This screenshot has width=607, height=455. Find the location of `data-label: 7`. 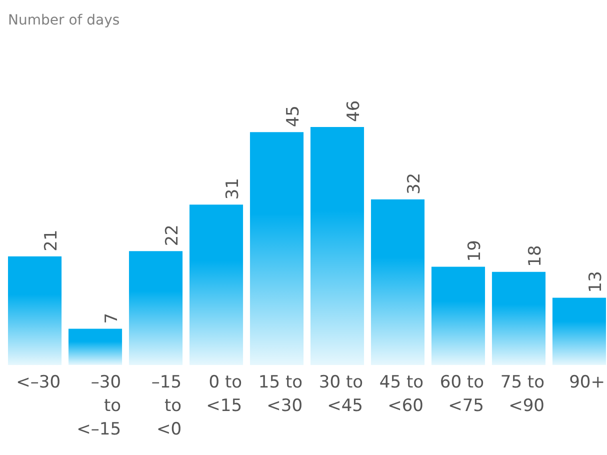

data-label: 7 is located at coordinates (112, 318).